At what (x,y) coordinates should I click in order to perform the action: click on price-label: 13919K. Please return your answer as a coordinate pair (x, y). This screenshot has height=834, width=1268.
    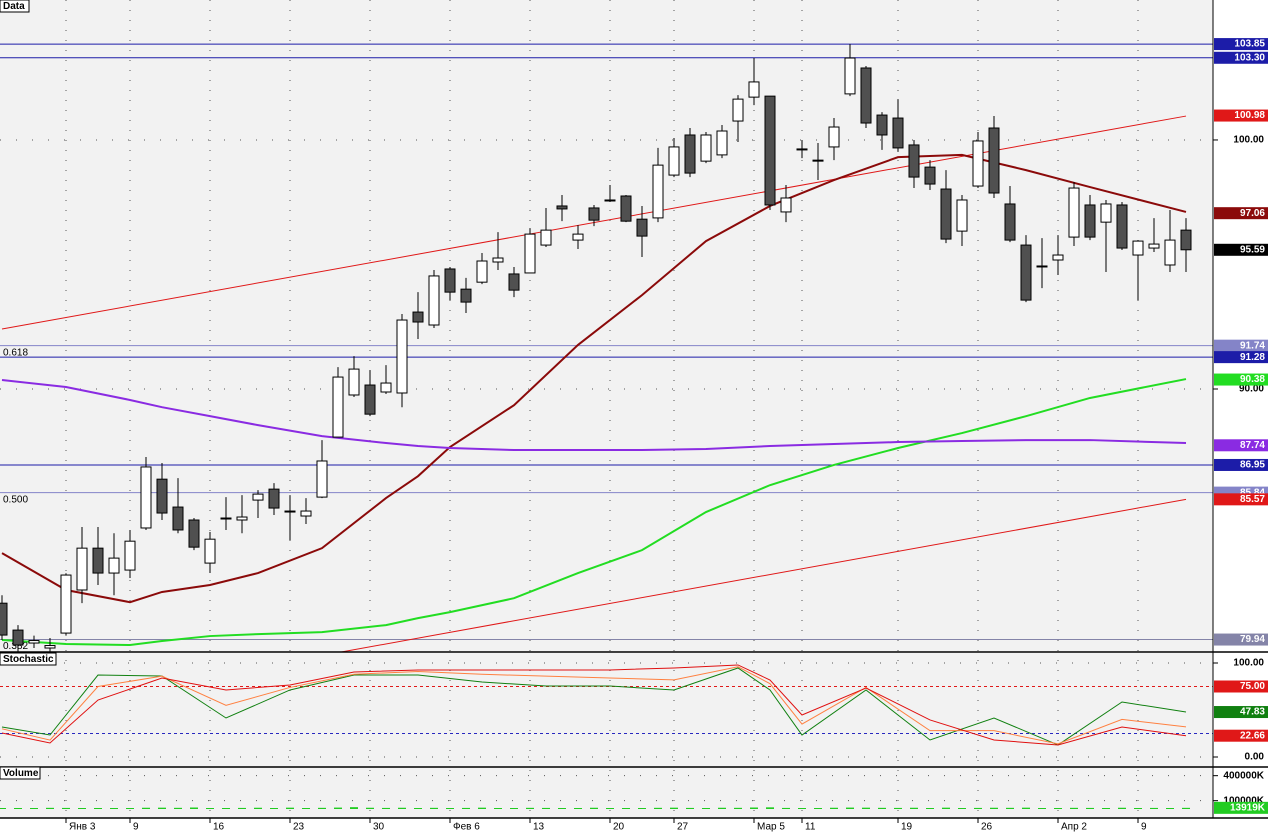
    Looking at the image, I should click on (1248, 807).